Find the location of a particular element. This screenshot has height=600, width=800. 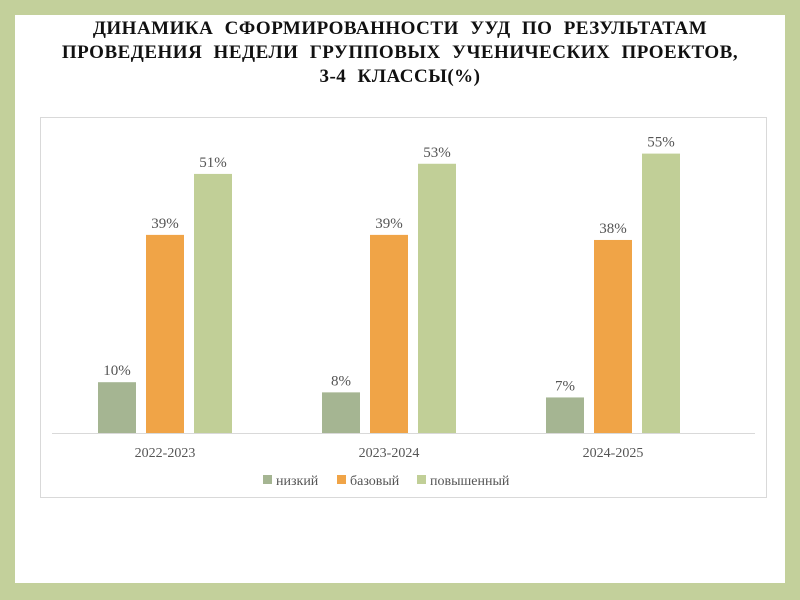

data-label: 10% is located at coordinates (117, 371).